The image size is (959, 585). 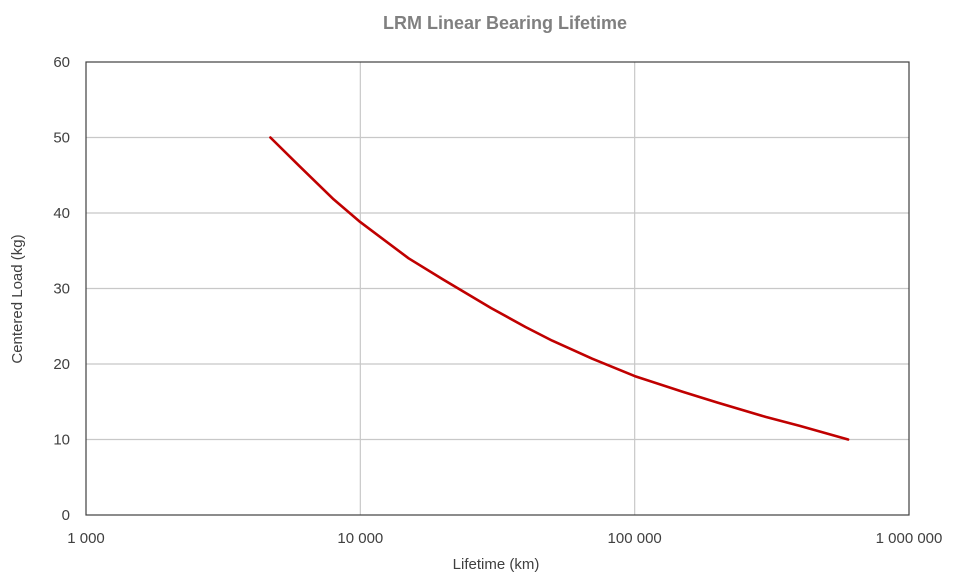 What do you see at coordinates (635, 538) in the screenshot?
I see `x-tick-label: 100 000` at bounding box center [635, 538].